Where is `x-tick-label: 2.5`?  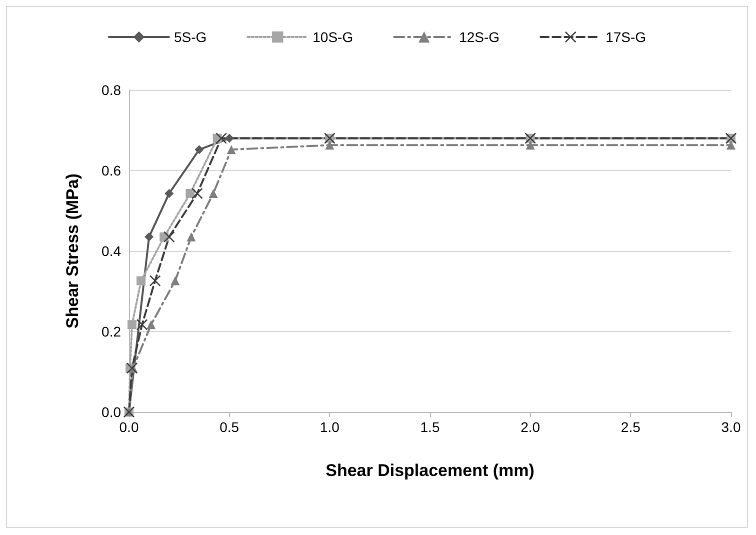 x-tick-label: 2.5 is located at coordinates (630, 427).